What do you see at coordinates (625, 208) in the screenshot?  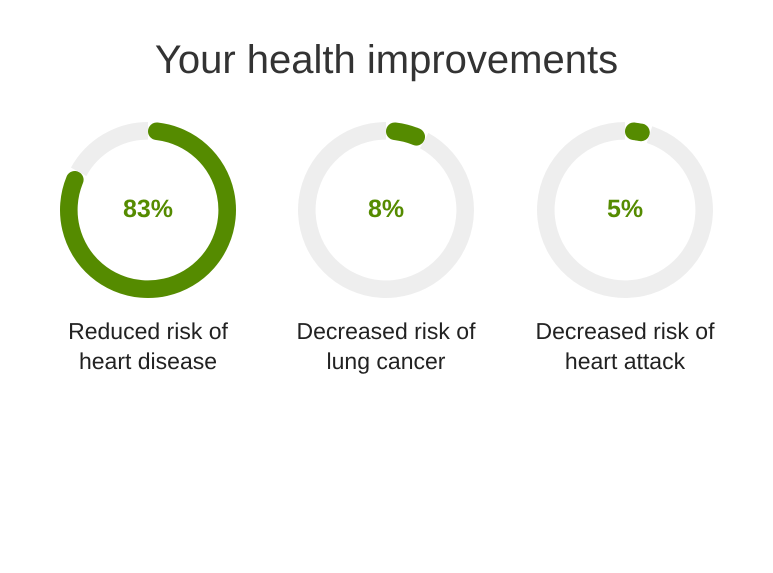 I see `data-label: 5%` at bounding box center [625, 208].